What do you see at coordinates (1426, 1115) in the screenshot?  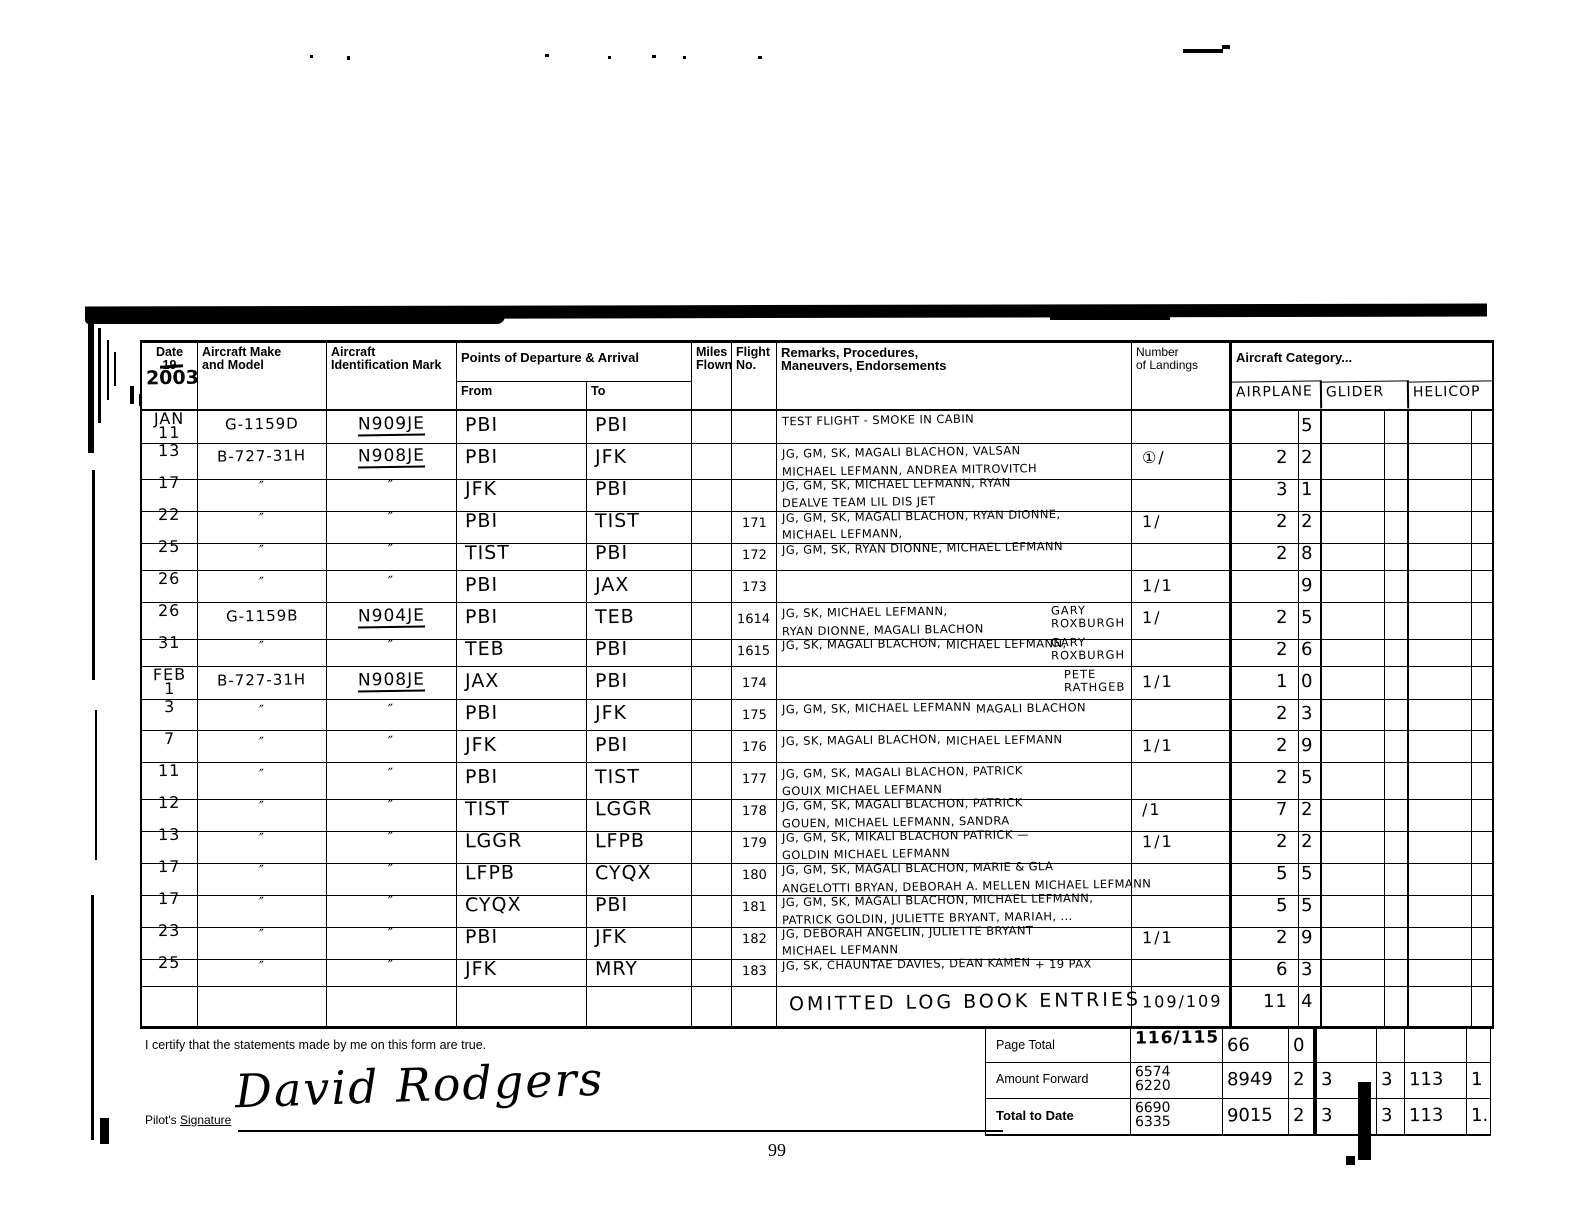 I see `totals-value: 113` at bounding box center [1426, 1115].